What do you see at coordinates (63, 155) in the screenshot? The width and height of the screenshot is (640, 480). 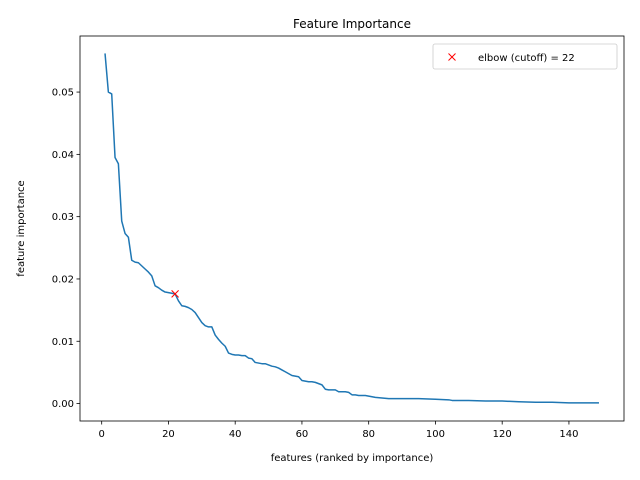 I see `y-tick-label: 0.04` at bounding box center [63, 155].